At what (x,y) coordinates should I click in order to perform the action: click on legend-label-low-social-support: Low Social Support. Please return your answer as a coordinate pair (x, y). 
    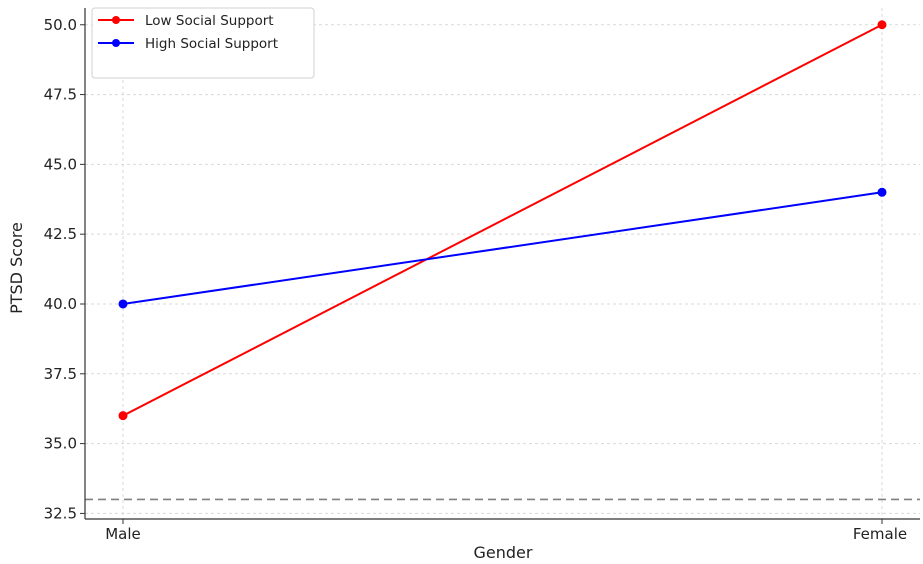
    Looking at the image, I should click on (209, 21).